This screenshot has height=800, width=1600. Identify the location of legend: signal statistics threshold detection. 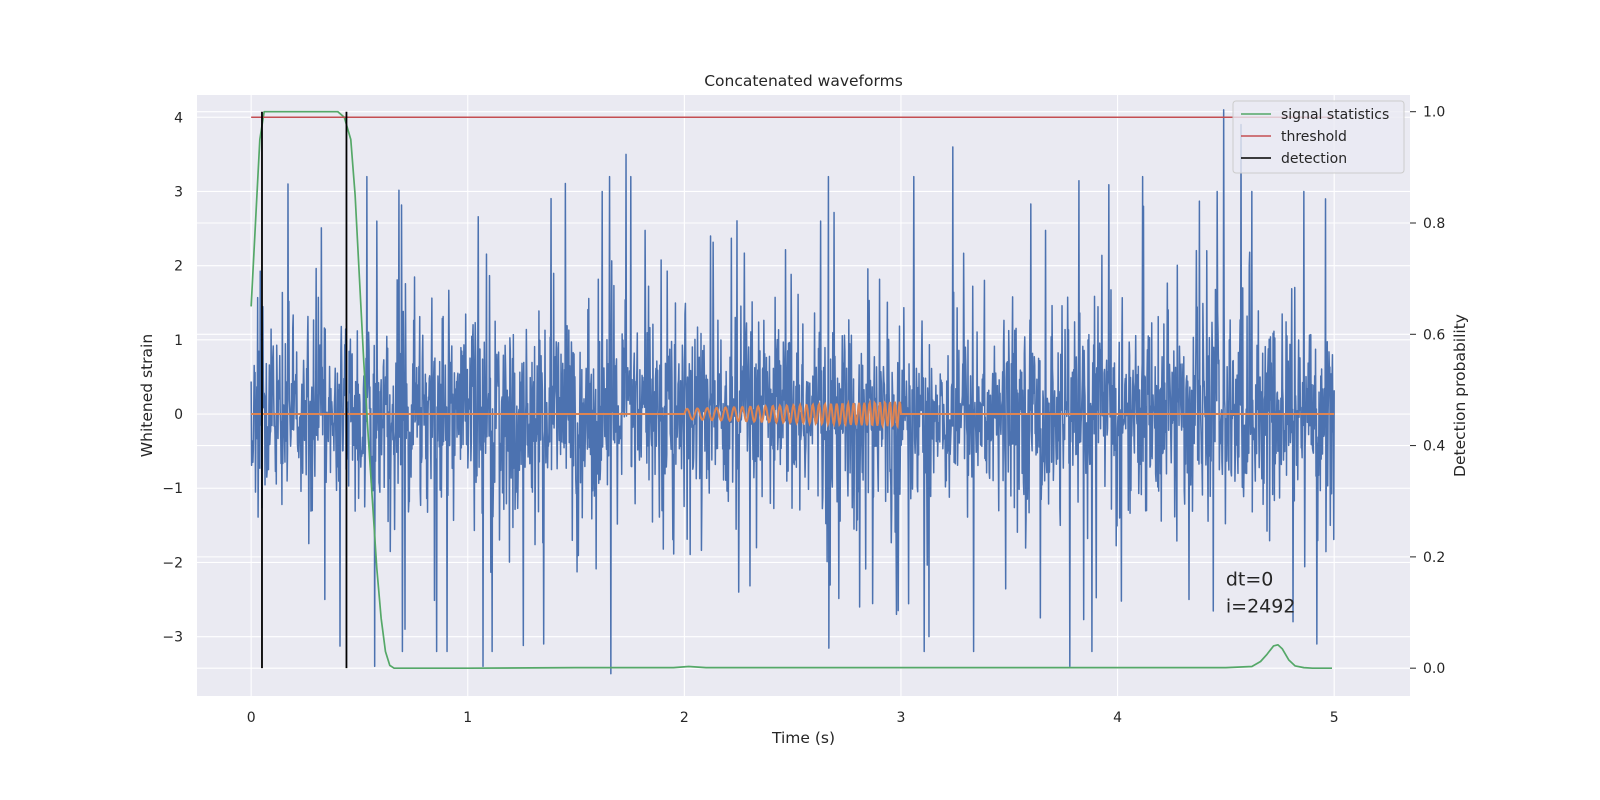
(1318, 137).